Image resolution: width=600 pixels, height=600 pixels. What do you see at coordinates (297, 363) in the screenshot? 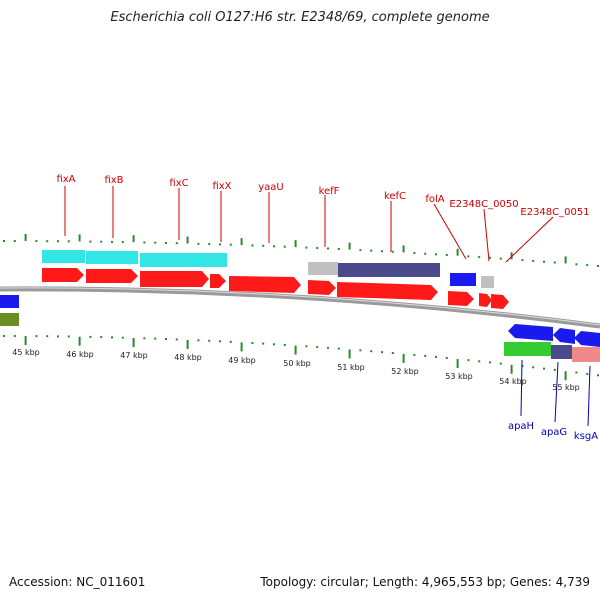
I see `ruler-label-50: 50 kbp` at bounding box center [297, 363].